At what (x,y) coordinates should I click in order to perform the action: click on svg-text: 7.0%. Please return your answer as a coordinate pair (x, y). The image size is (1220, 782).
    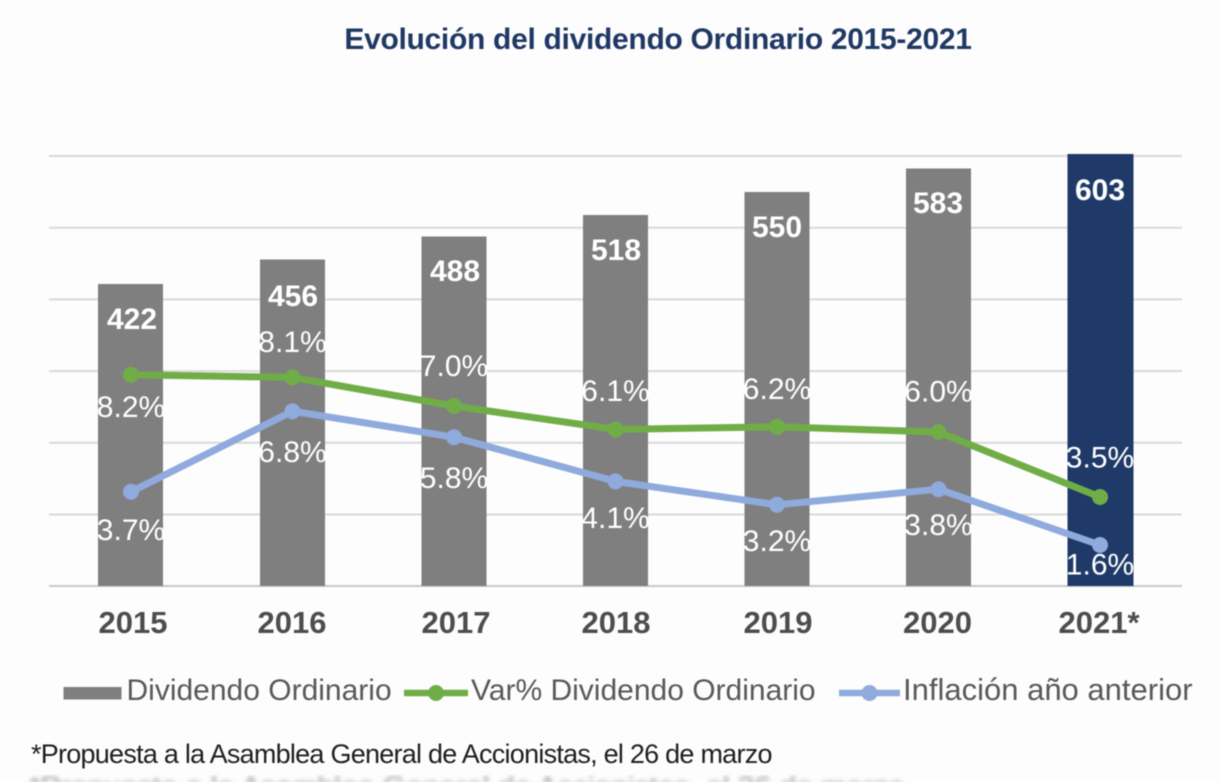
    Looking at the image, I should click on (454, 366).